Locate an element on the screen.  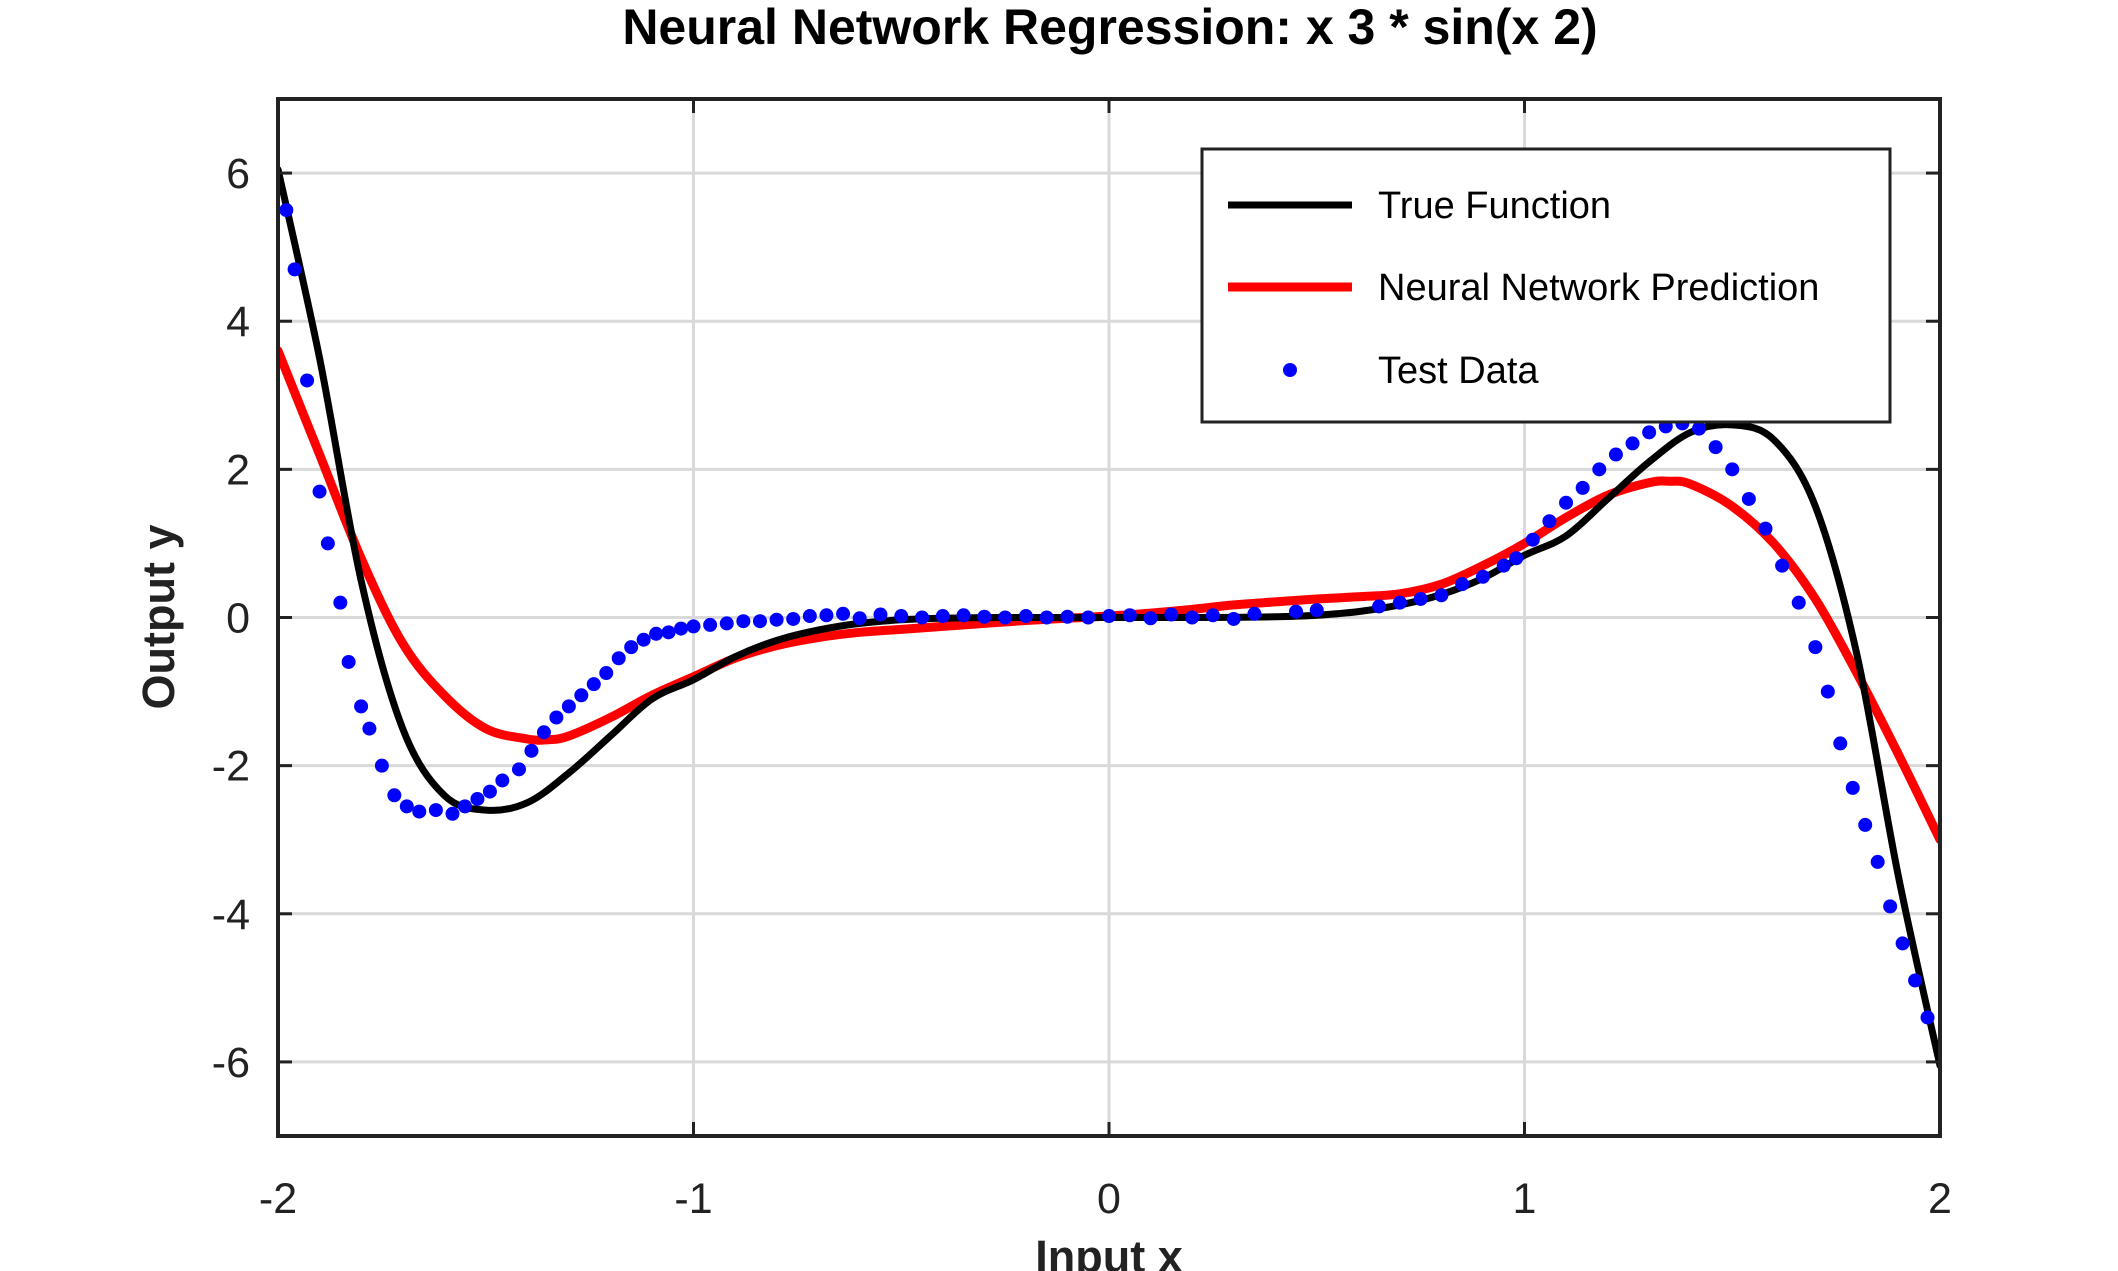
legend-label-true-function: True Function is located at coordinates (1494, 206).